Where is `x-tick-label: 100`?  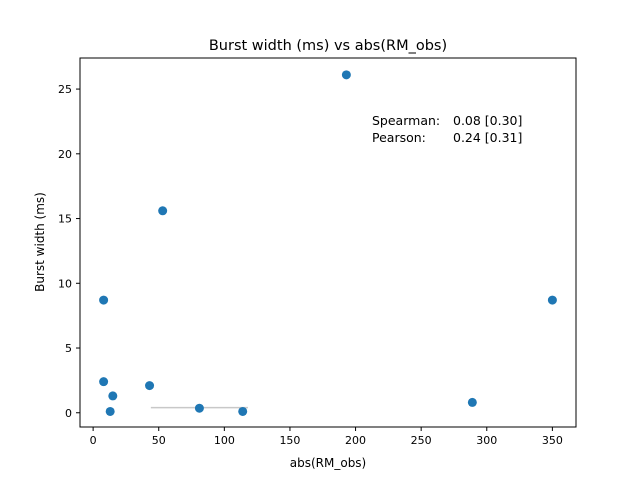
x-tick-label: 100 is located at coordinates (224, 440).